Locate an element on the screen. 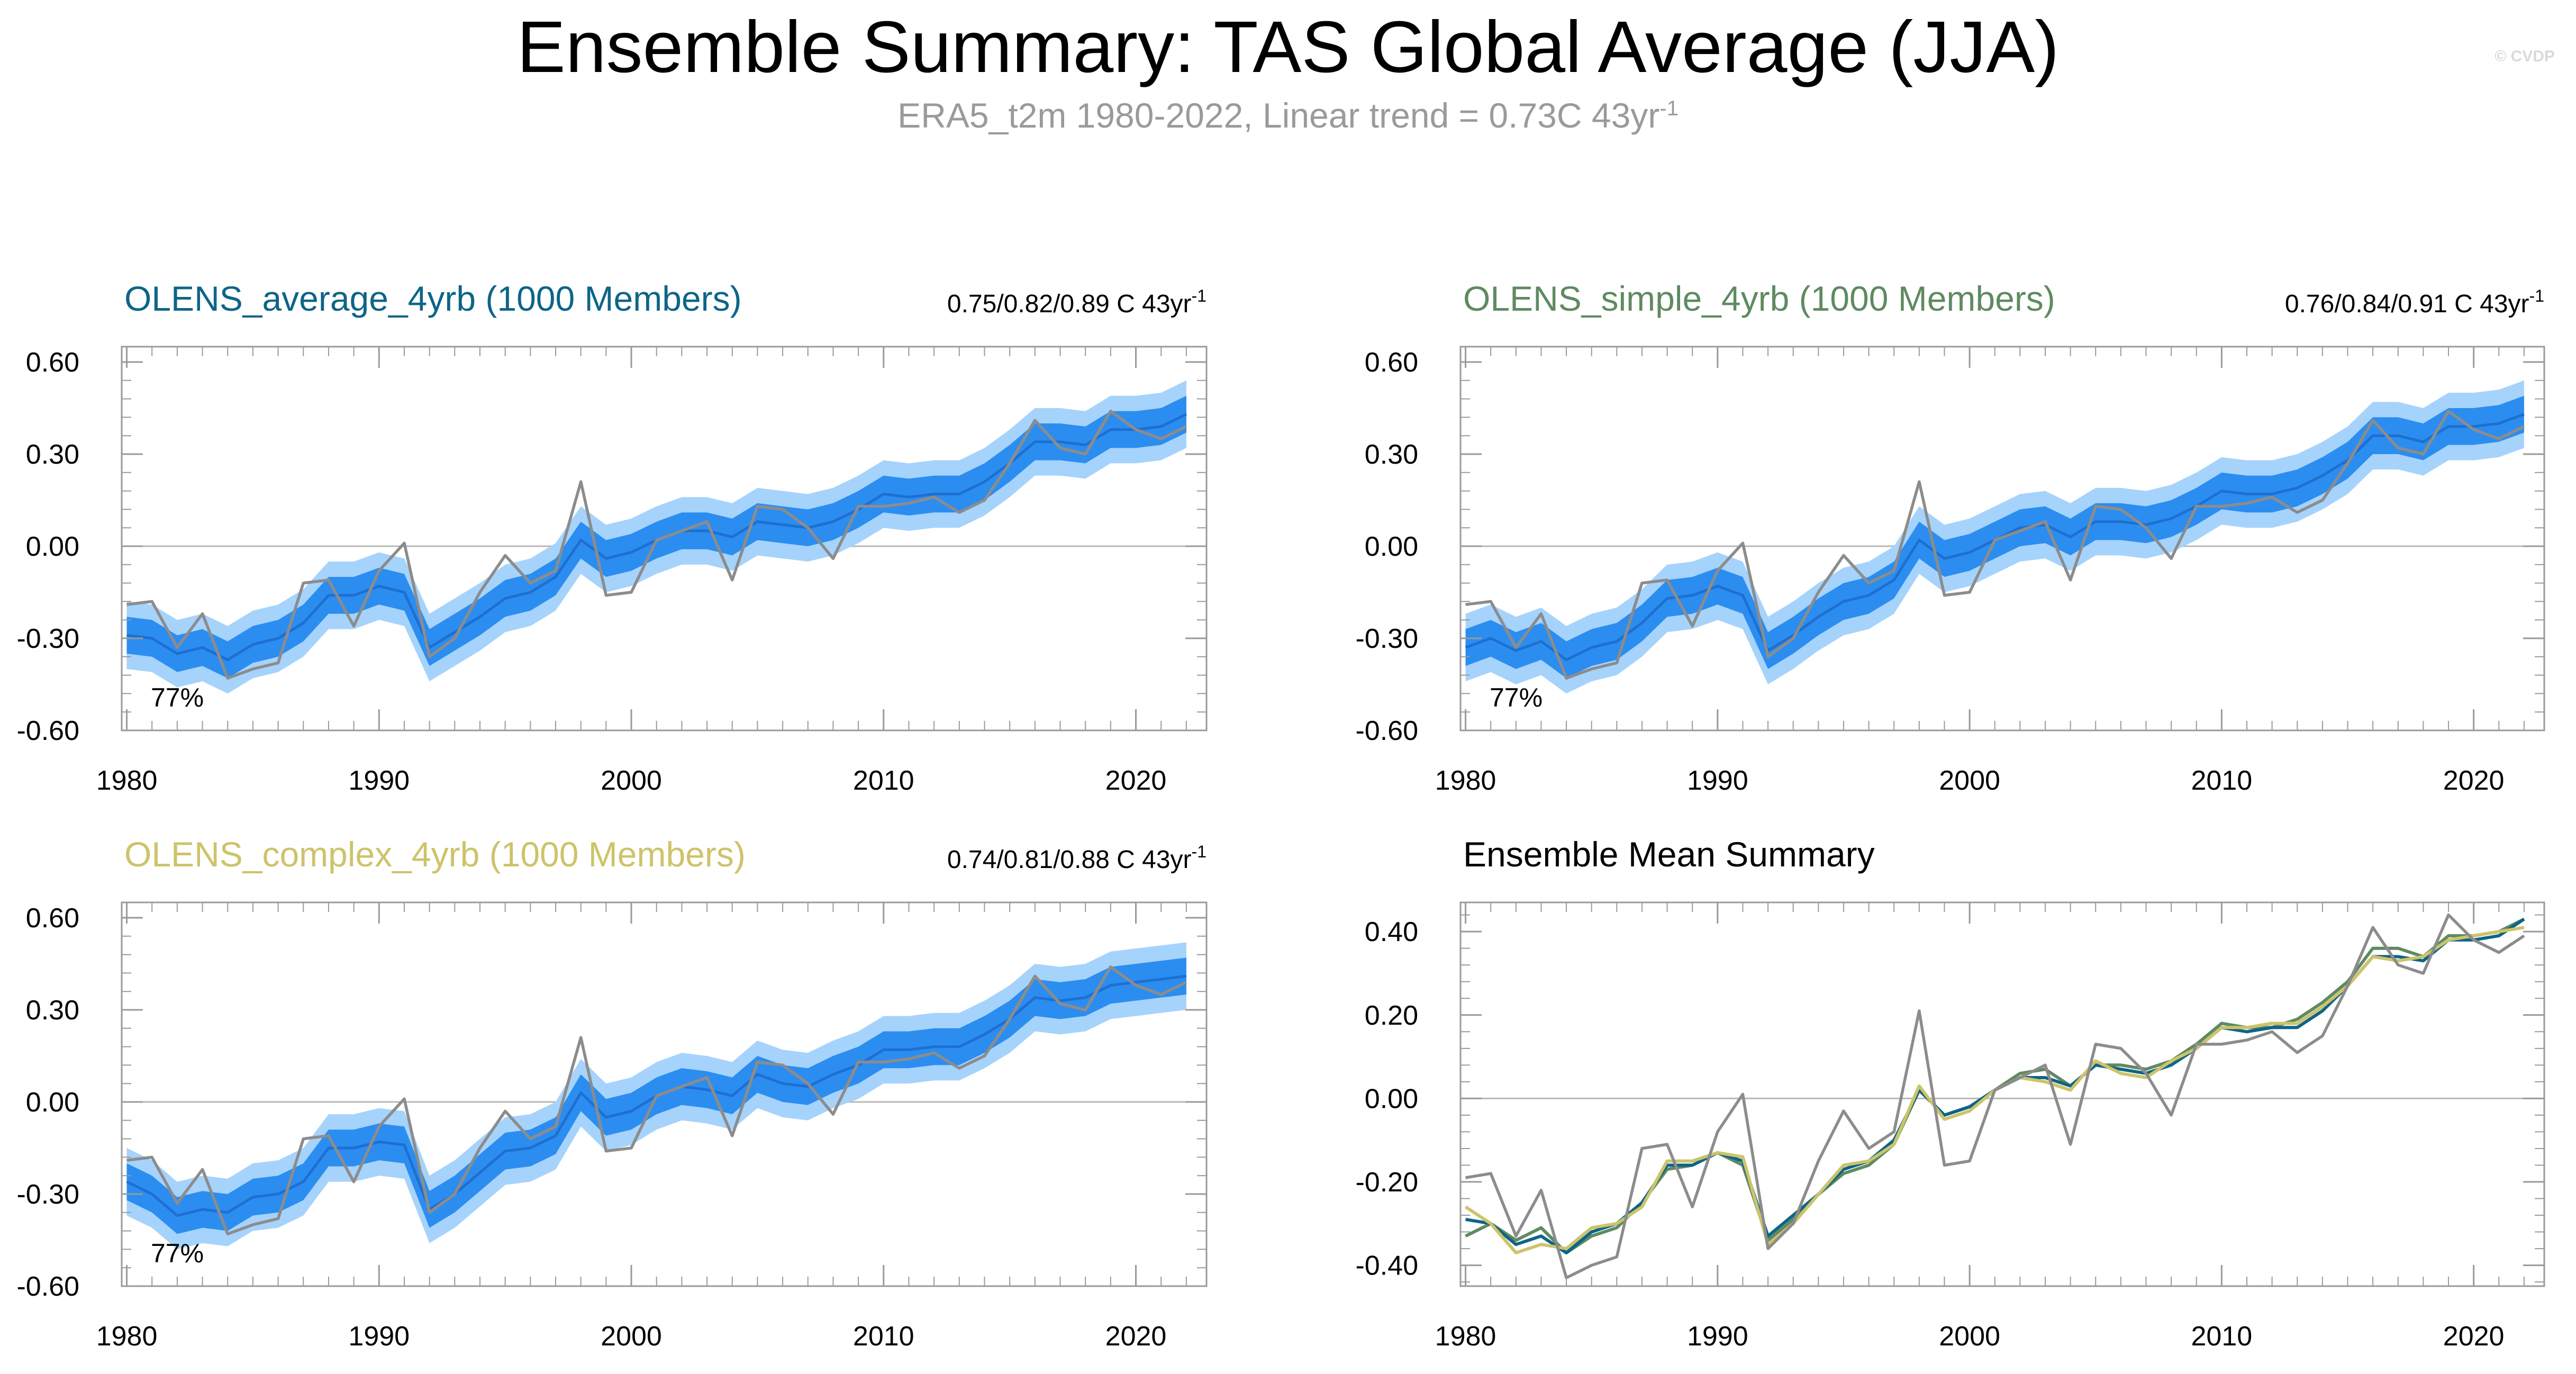 This screenshot has height=1374, width=2576. cvdp-watermark: © CVDP is located at coordinates (2525, 57).